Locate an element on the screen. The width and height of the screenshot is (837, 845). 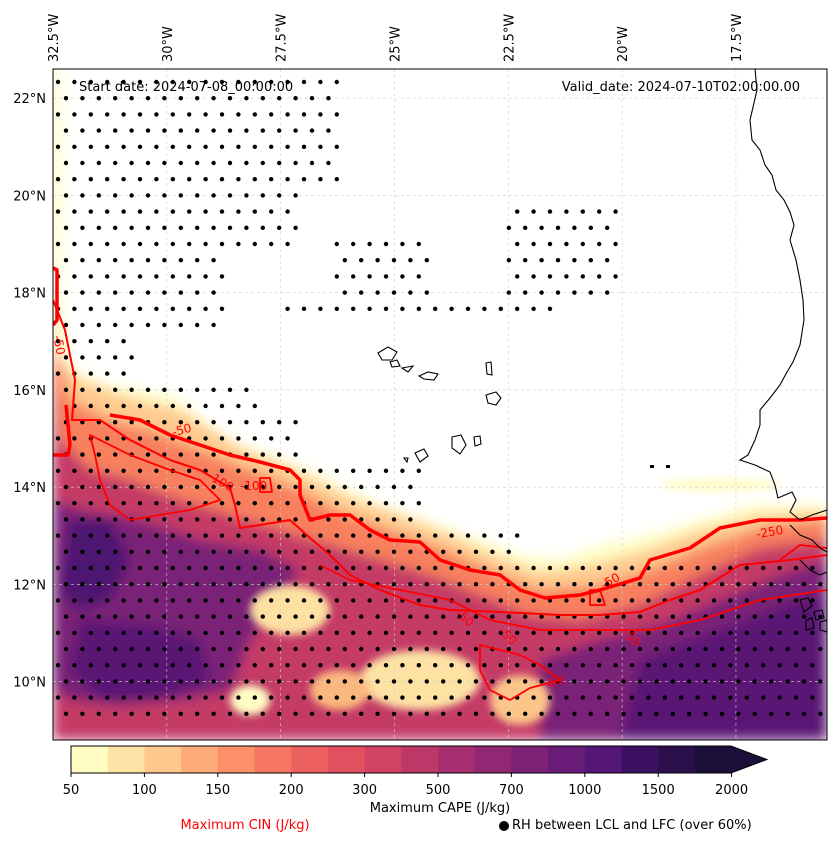
rh-legend-text: RH between LCL and LFC (over 60%) is located at coordinates (632, 825).